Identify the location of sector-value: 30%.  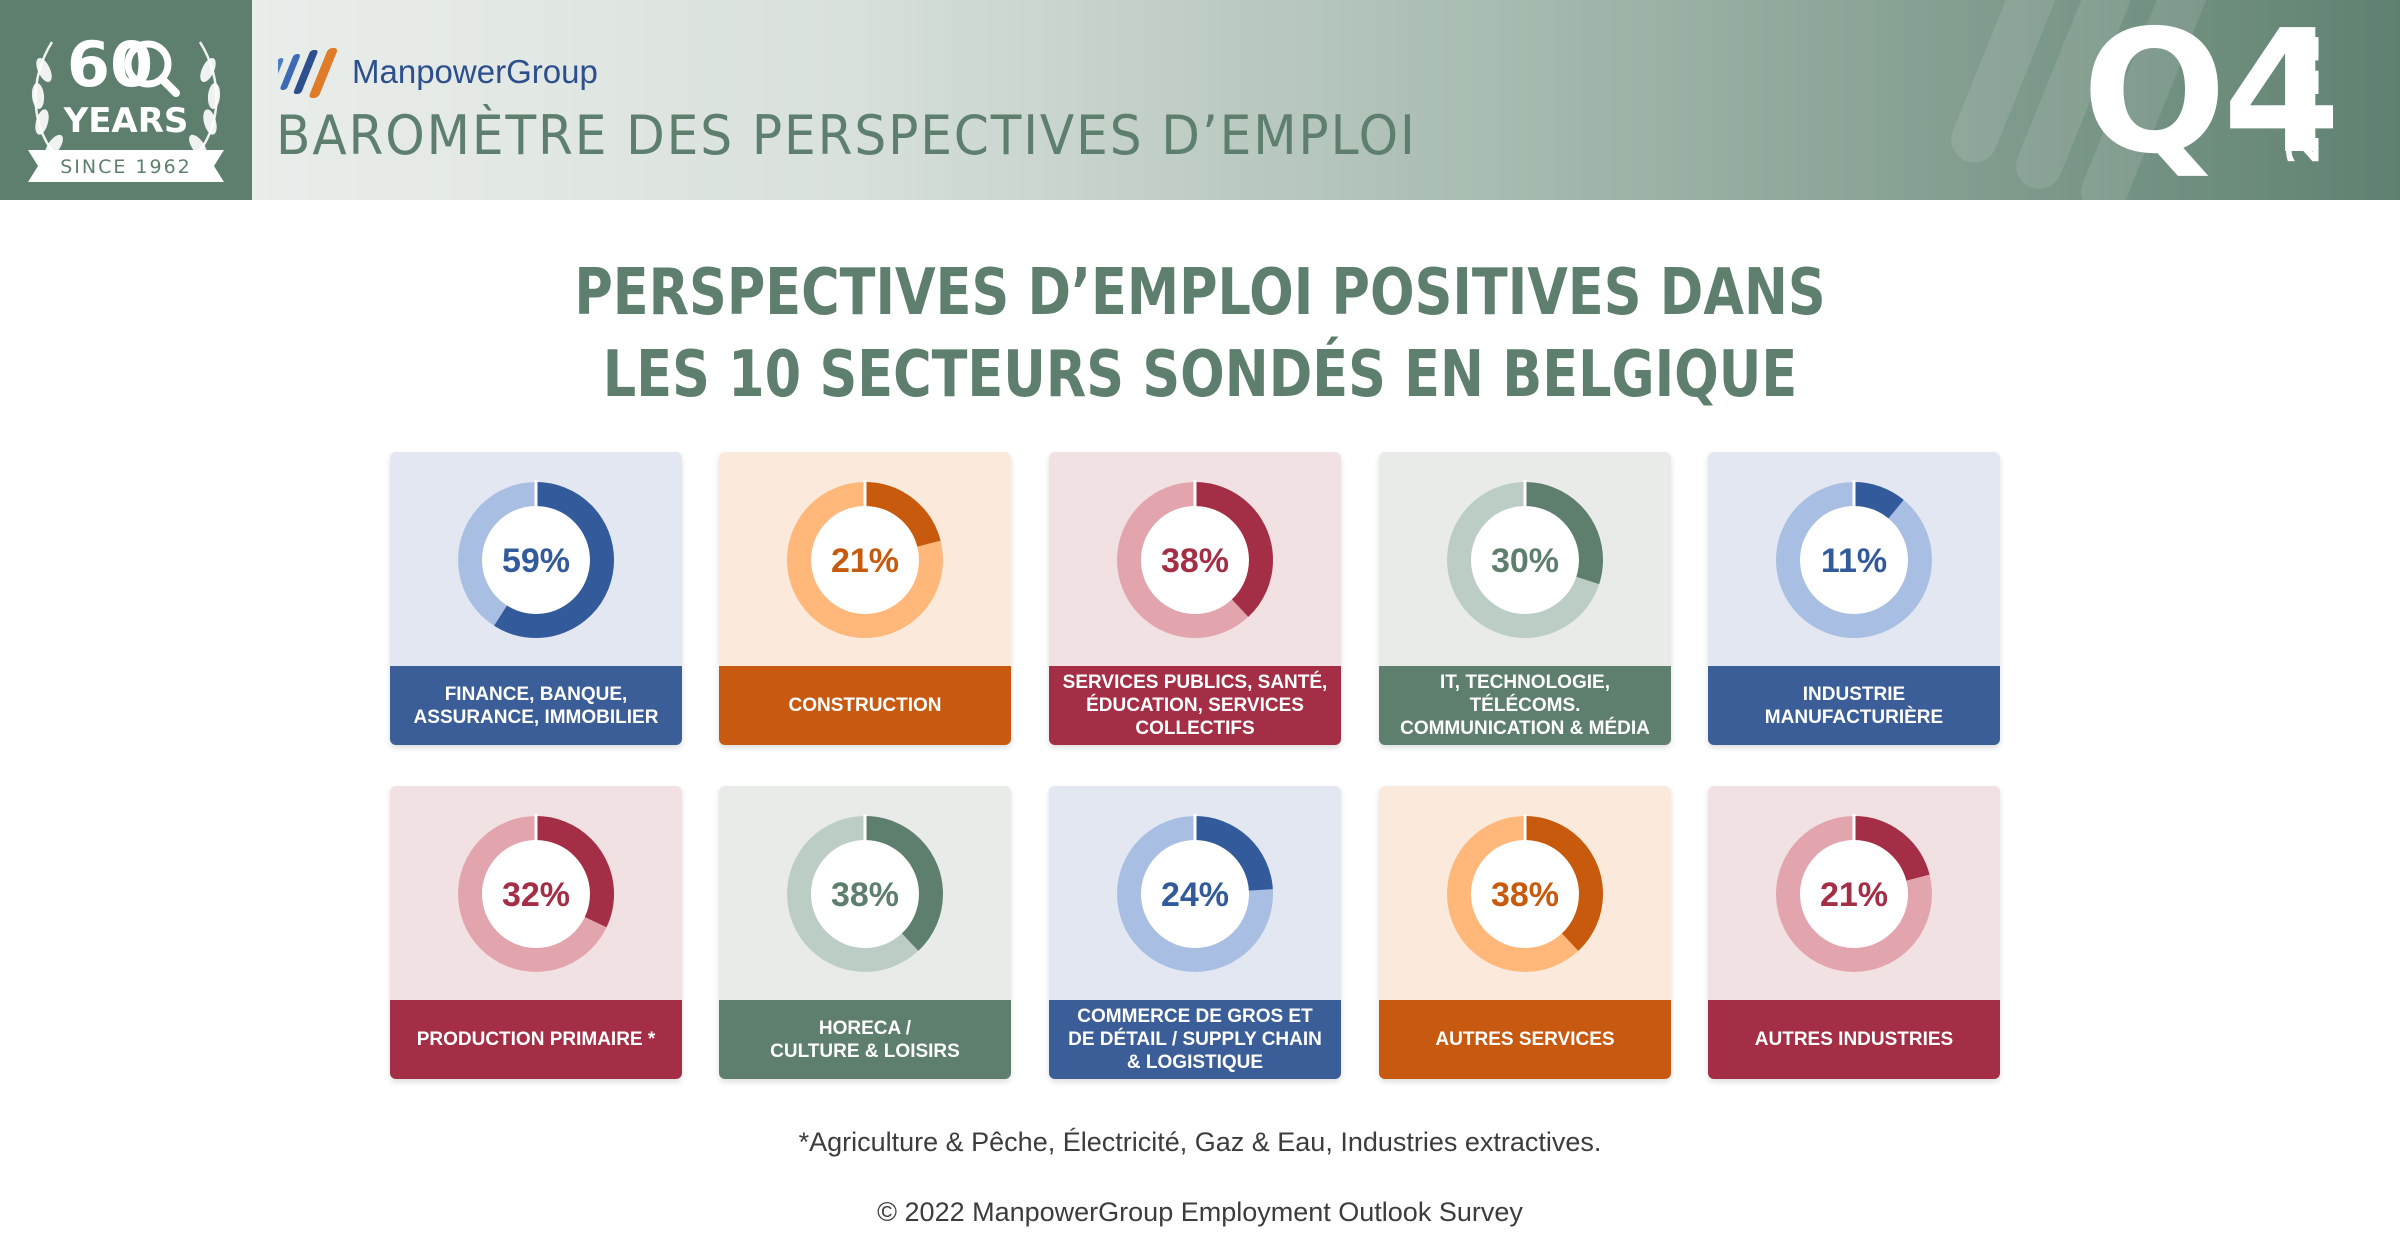
(1525, 561).